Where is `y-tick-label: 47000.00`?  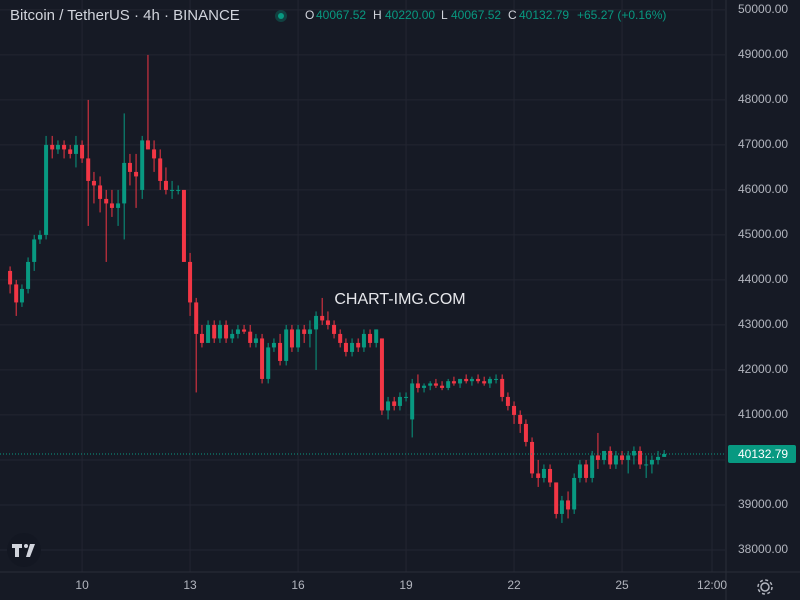 y-tick-label: 47000.00 is located at coordinates (763, 144).